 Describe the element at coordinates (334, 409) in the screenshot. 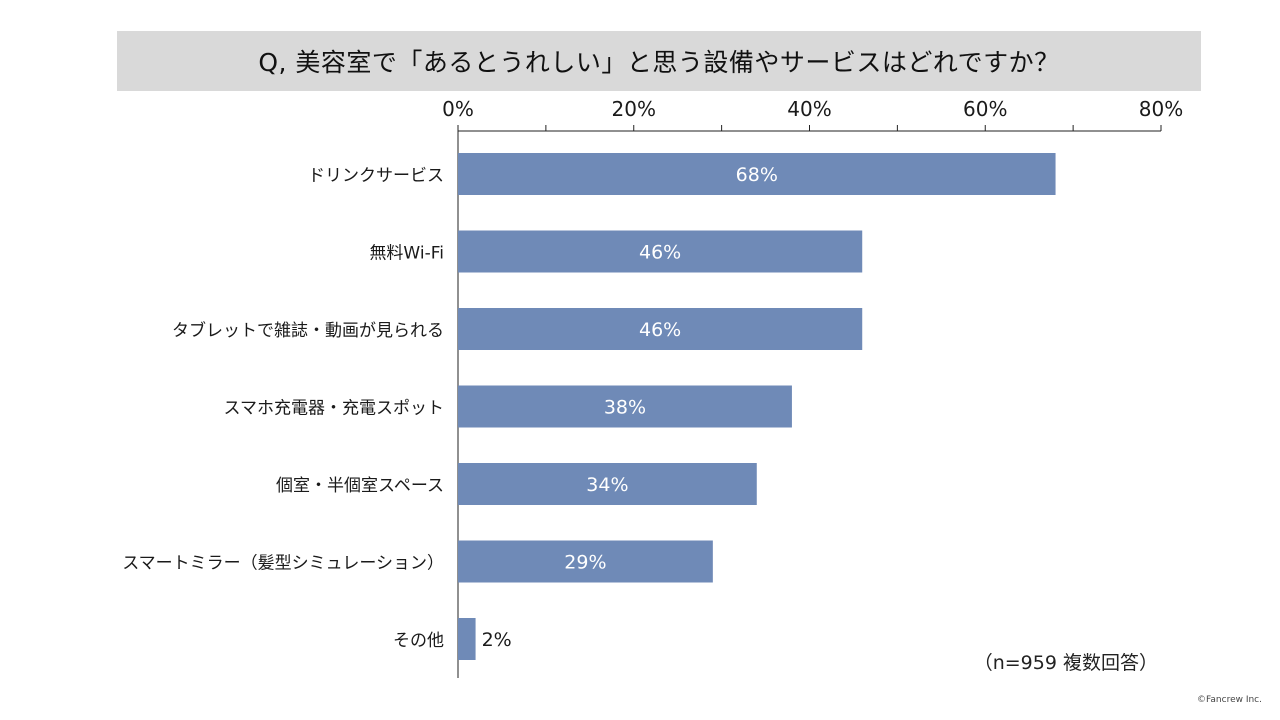

I see `category-label: スマホ充電器・充電スポット` at that location.